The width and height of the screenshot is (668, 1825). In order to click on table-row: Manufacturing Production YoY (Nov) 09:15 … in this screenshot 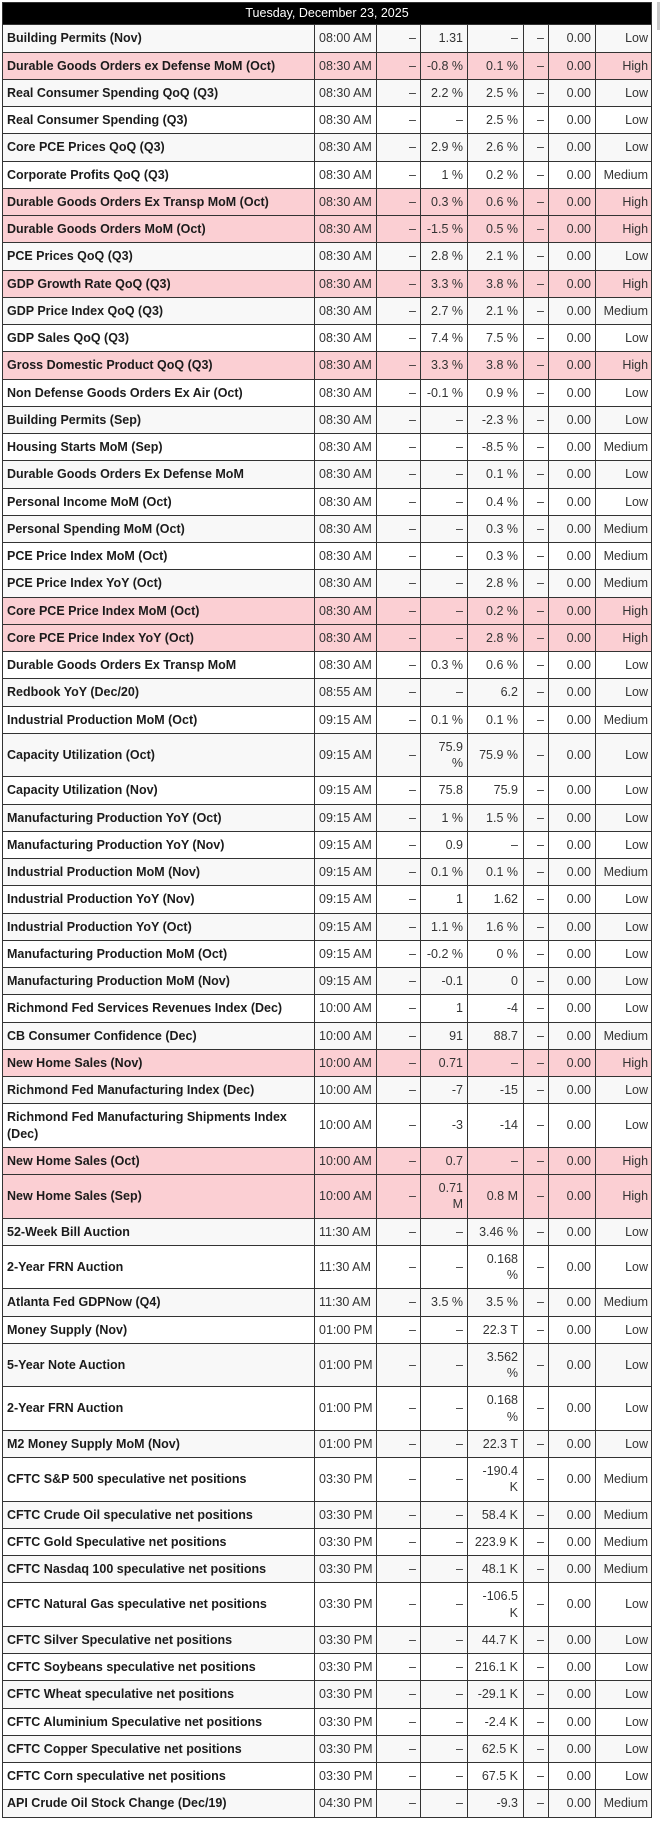, I will do `click(327, 845)`.